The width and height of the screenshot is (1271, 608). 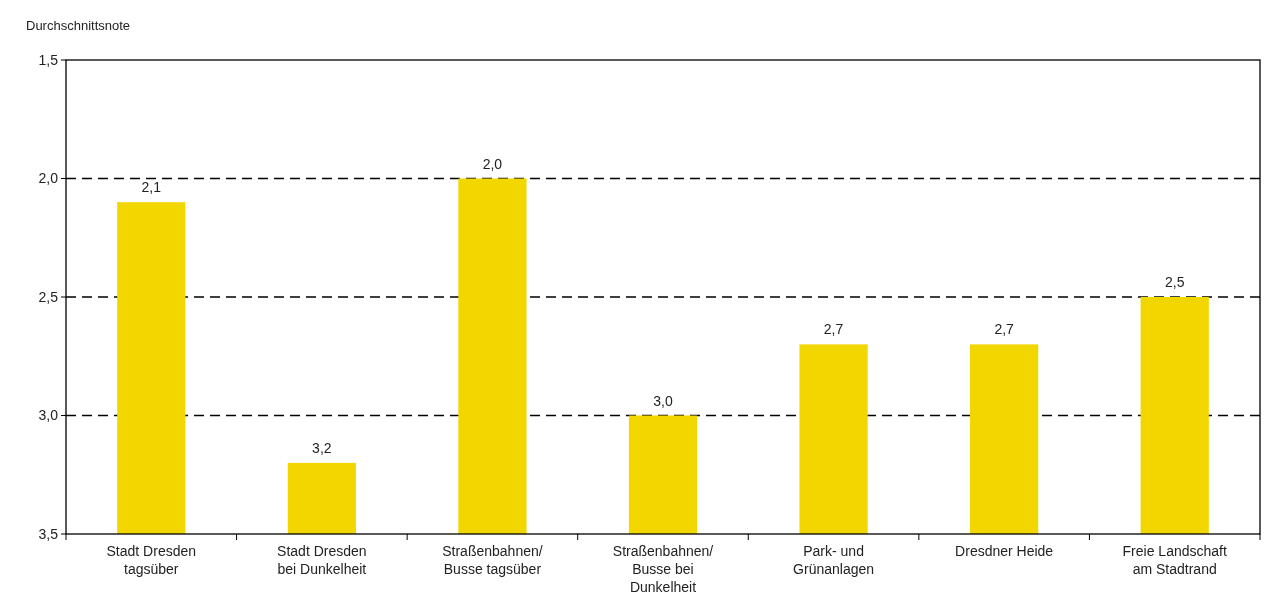 I want to click on data-label: 3,2, so click(x=322, y=447).